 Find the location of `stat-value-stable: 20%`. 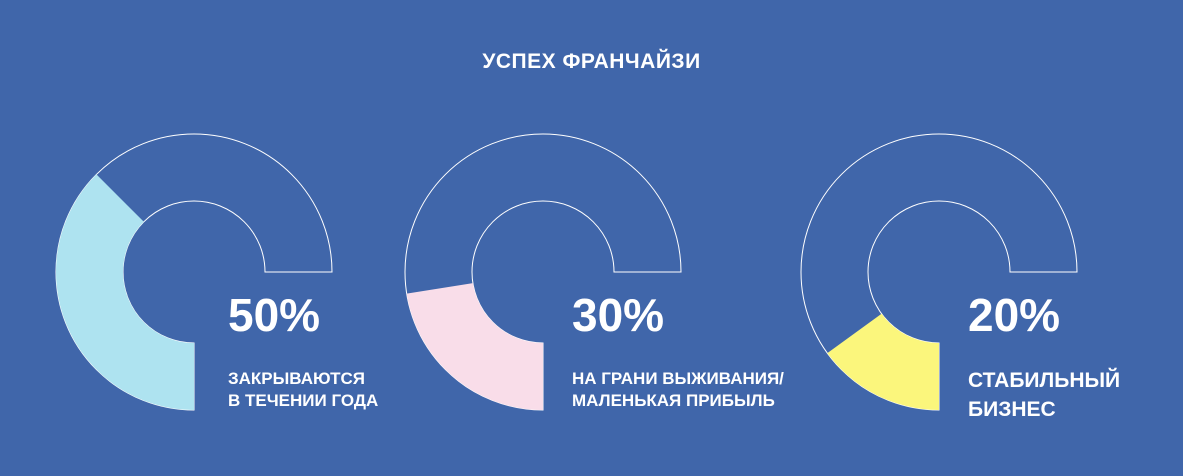

stat-value-stable: 20% is located at coordinates (1014, 315).